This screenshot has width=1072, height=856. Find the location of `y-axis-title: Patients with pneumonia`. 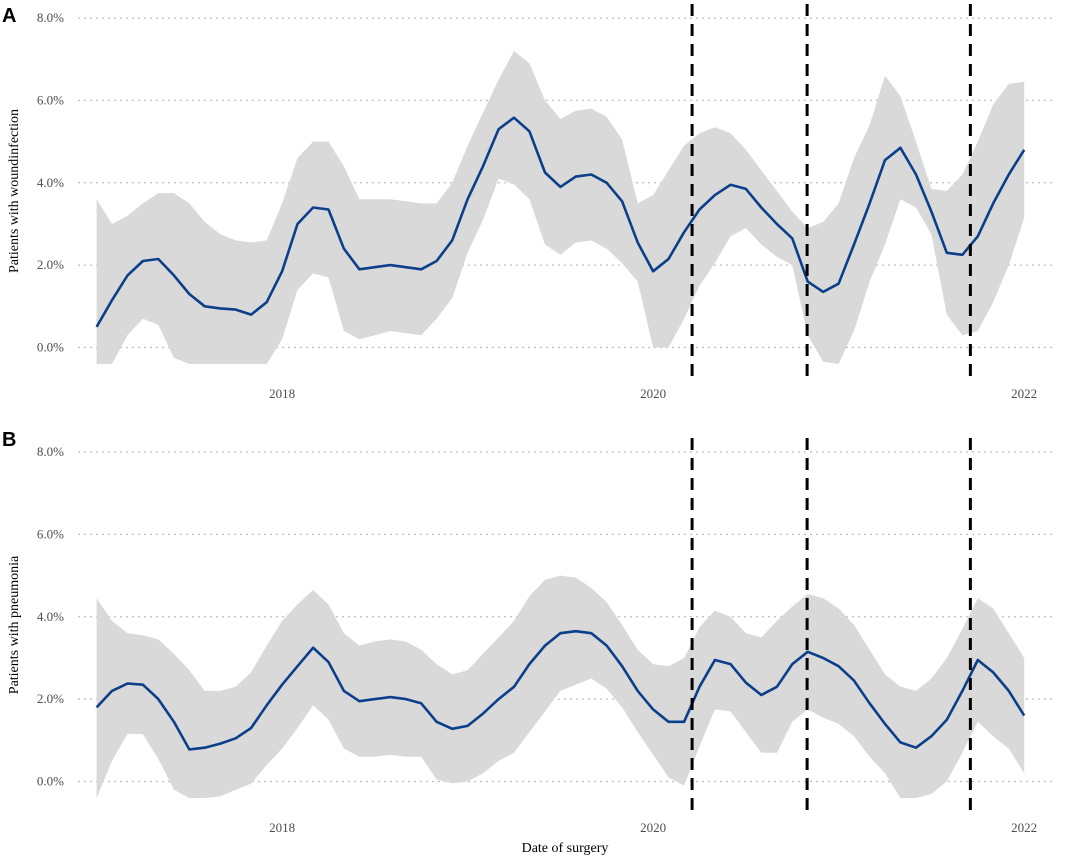

y-axis-title: Patients with pneumonia is located at coordinates (14, 624).